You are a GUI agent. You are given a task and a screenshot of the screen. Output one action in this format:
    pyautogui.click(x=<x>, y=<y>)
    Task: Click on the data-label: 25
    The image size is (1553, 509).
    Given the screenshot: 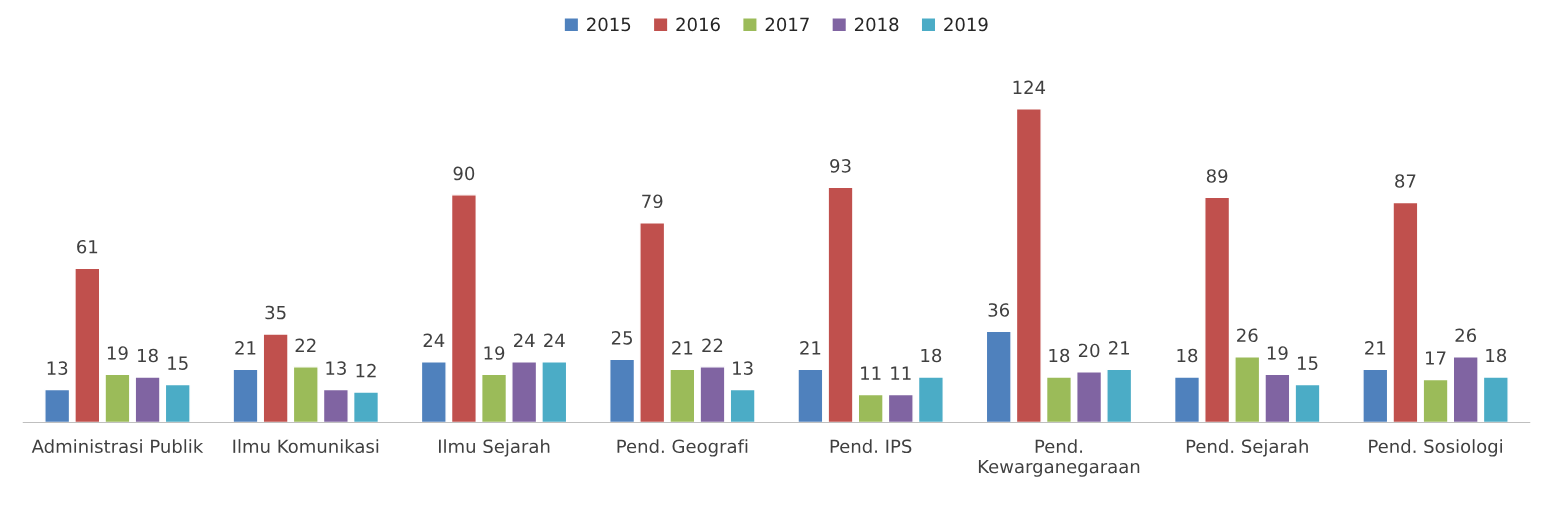 What is the action you would take?
    pyautogui.click(x=621, y=337)
    